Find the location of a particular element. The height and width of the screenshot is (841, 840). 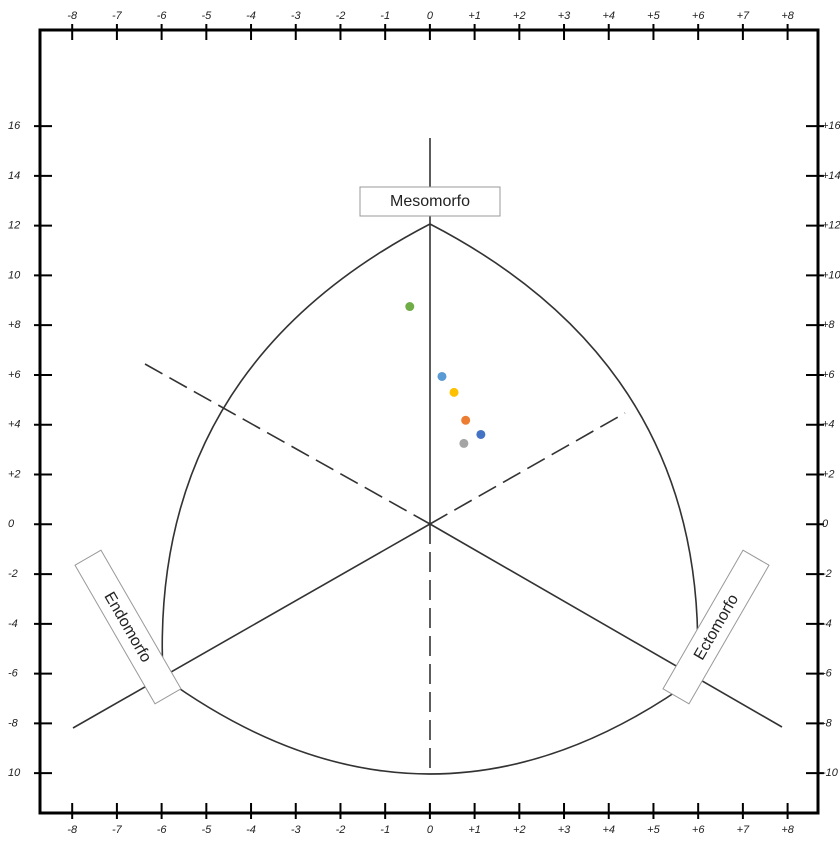

y-tick-label: +2 is located at coordinates (14, 474).